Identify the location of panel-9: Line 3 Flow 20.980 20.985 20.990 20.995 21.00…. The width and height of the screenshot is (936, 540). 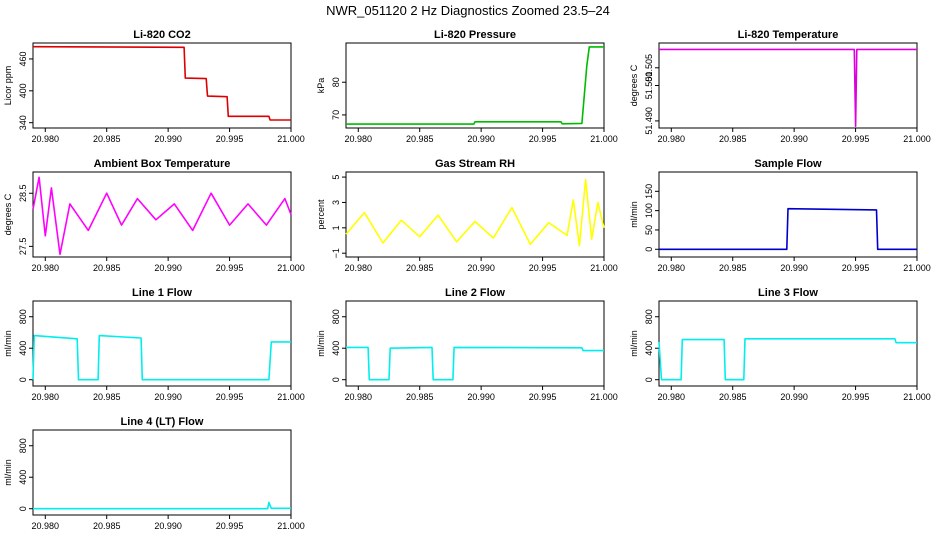
(780, 344).